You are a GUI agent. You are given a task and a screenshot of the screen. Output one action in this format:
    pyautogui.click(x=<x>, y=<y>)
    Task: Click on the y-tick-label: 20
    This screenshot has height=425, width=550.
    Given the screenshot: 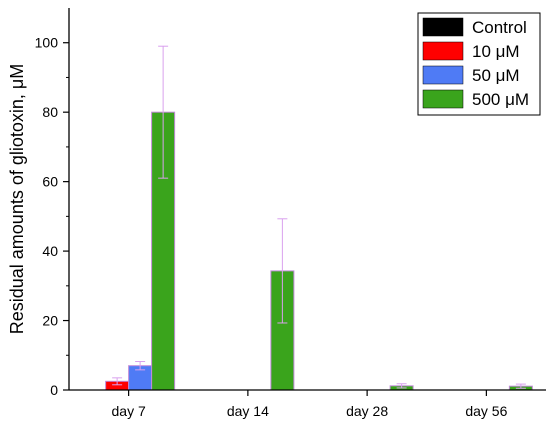 What is the action you would take?
    pyautogui.click(x=50, y=321)
    